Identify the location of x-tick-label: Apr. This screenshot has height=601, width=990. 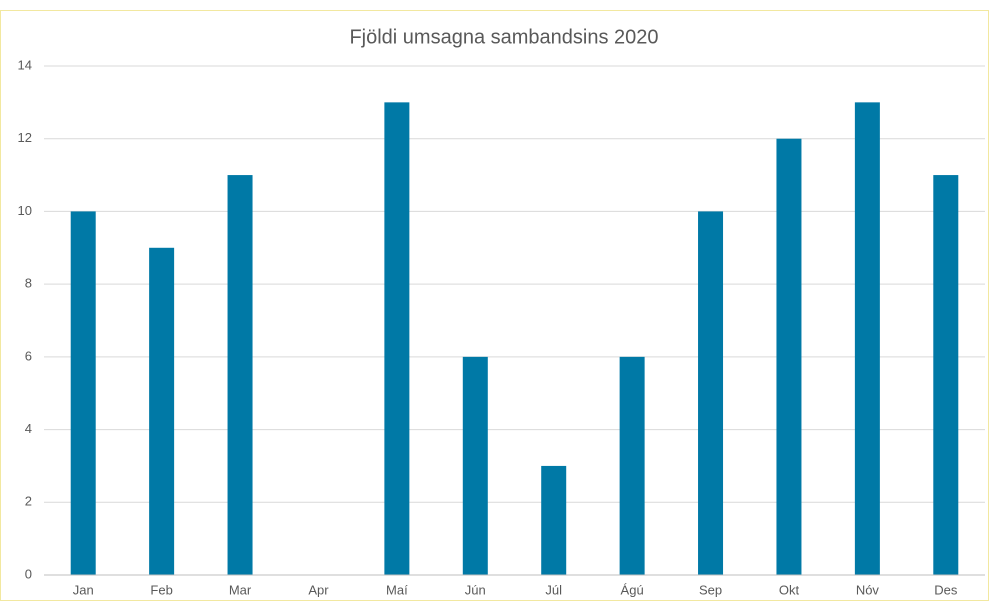
(318, 589).